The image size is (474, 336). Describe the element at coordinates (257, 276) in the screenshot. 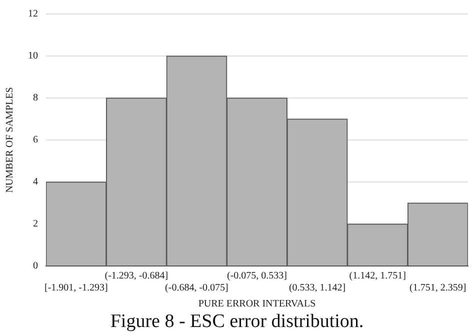

I see `x-tick-label: (-0.075, 0.533]` at that location.